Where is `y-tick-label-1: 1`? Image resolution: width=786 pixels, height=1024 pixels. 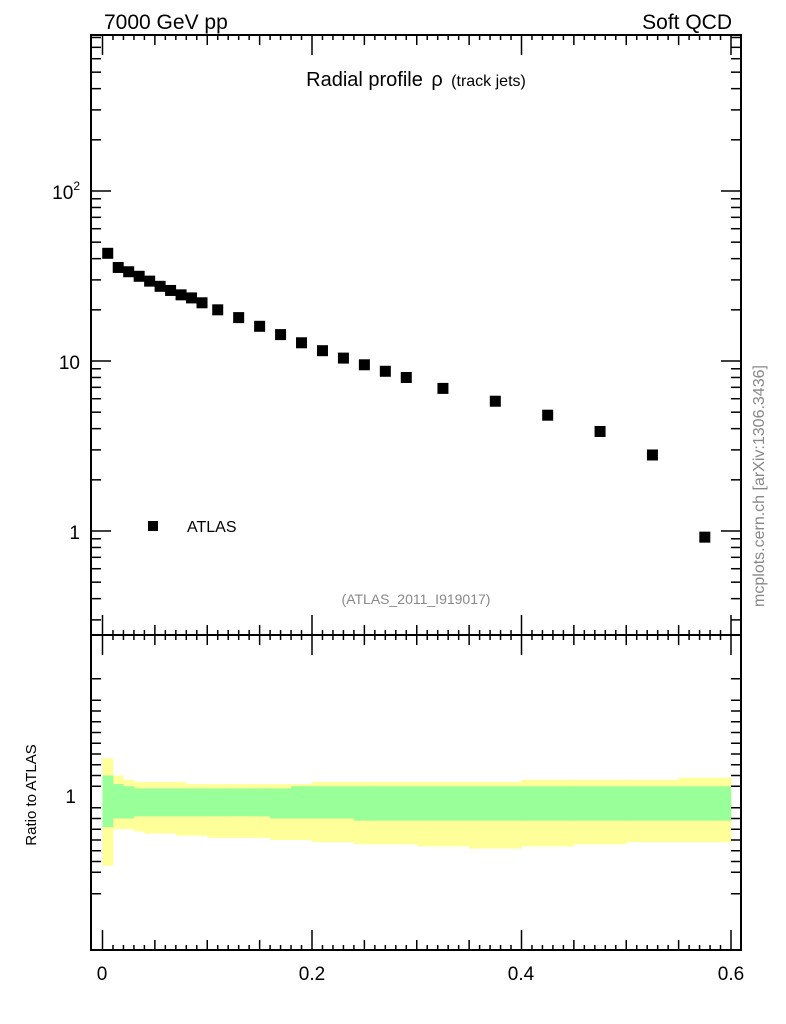 y-tick-label-1: 1 is located at coordinates (74, 533).